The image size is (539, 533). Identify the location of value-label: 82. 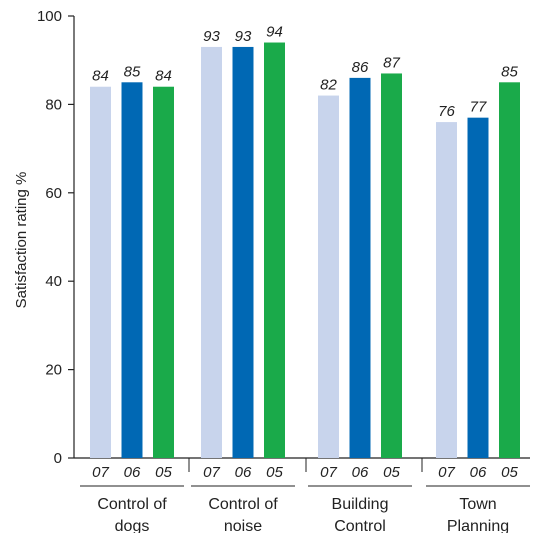
(328, 85).